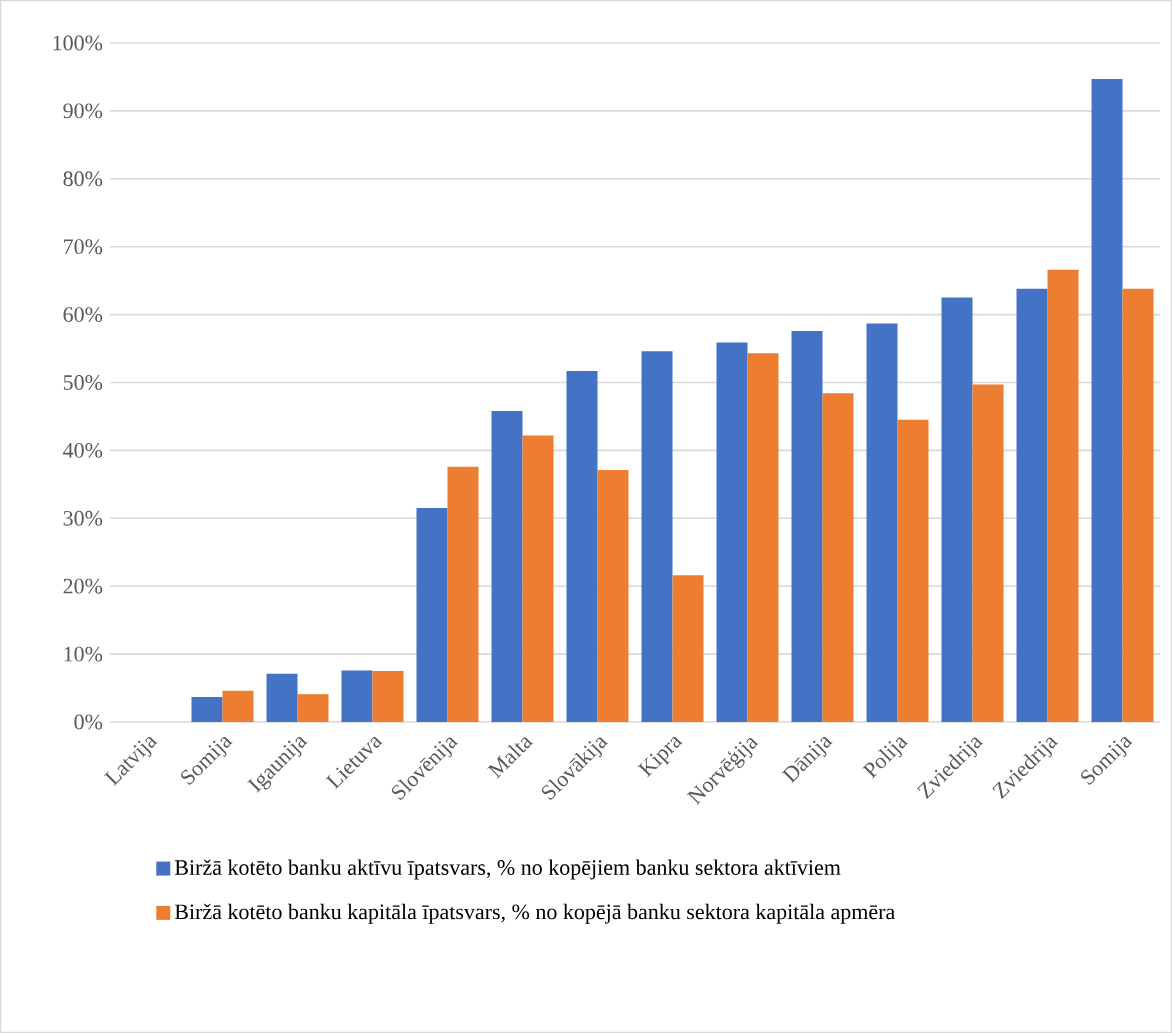  Describe the element at coordinates (83, 450) in the screenshot. I see `y-tick-label: 40%` at that location.